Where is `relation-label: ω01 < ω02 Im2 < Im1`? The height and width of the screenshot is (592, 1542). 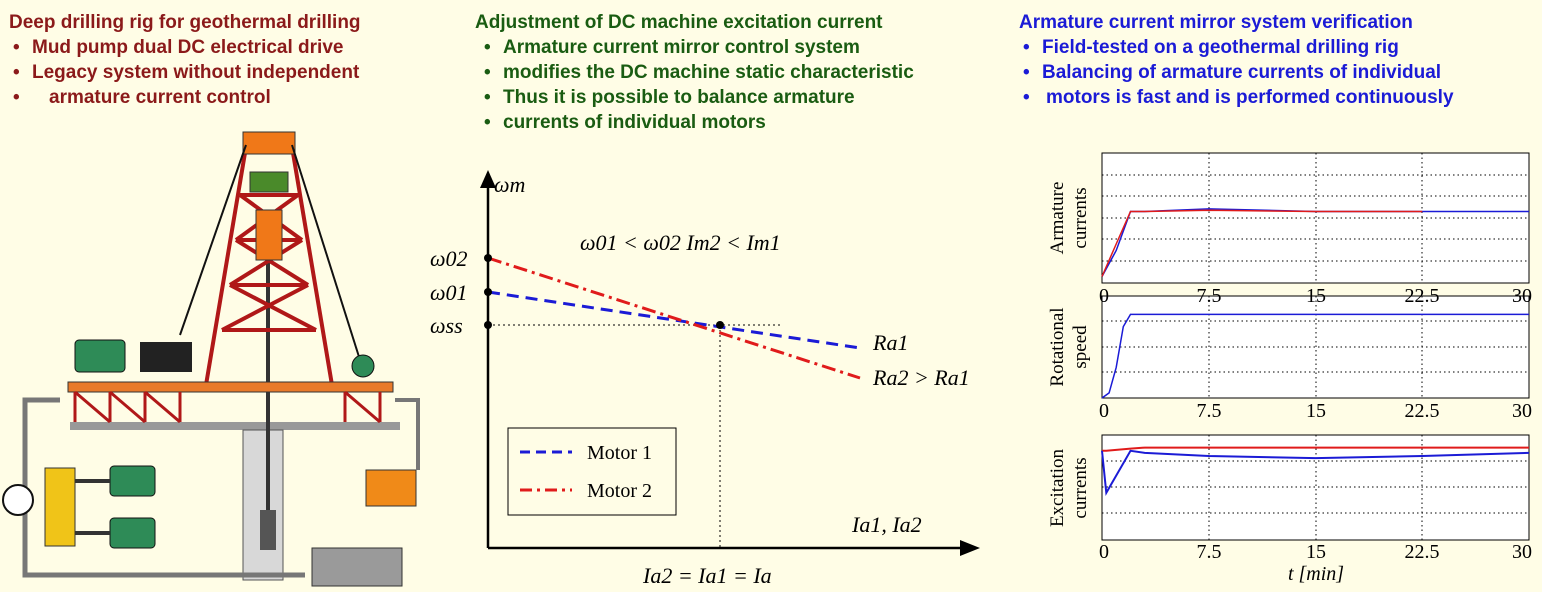
relation-label: ω01 < ω02 Im2 < Im1 is located at coordinates (680, 242).